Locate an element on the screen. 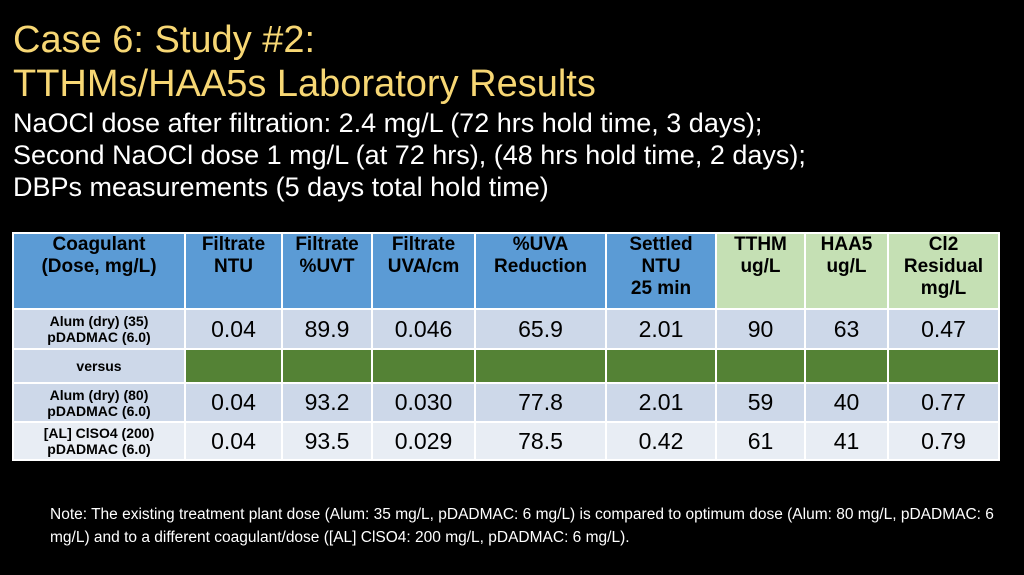 The width and height of the screenshot is (1024, 575). table-row-versus: versus is located at coordinates (506, 366).